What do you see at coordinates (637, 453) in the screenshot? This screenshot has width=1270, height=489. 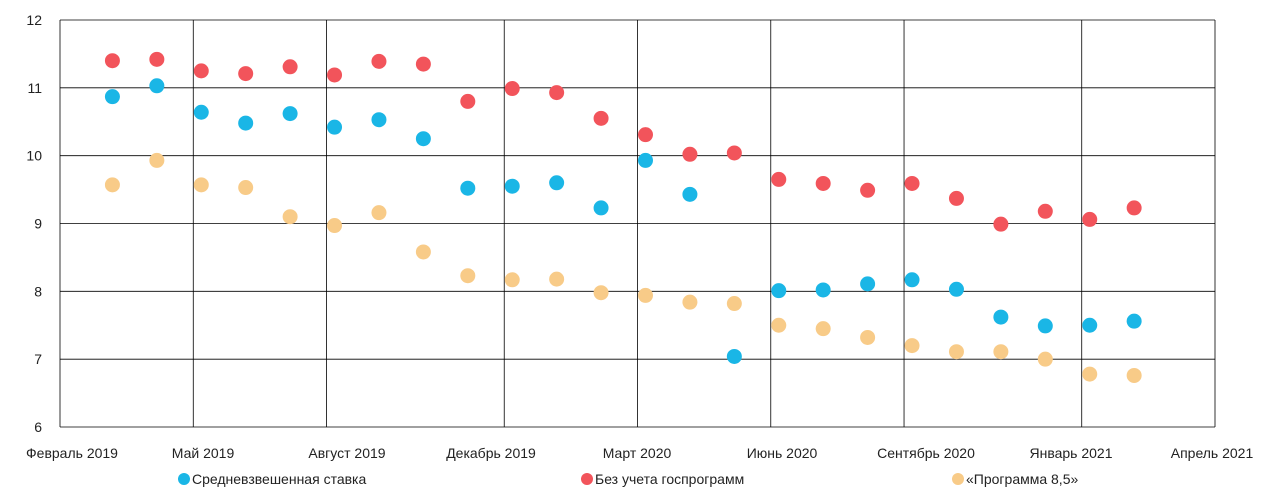 I see `x-tick-label: Март 2020` at bounding box center [637, 453].